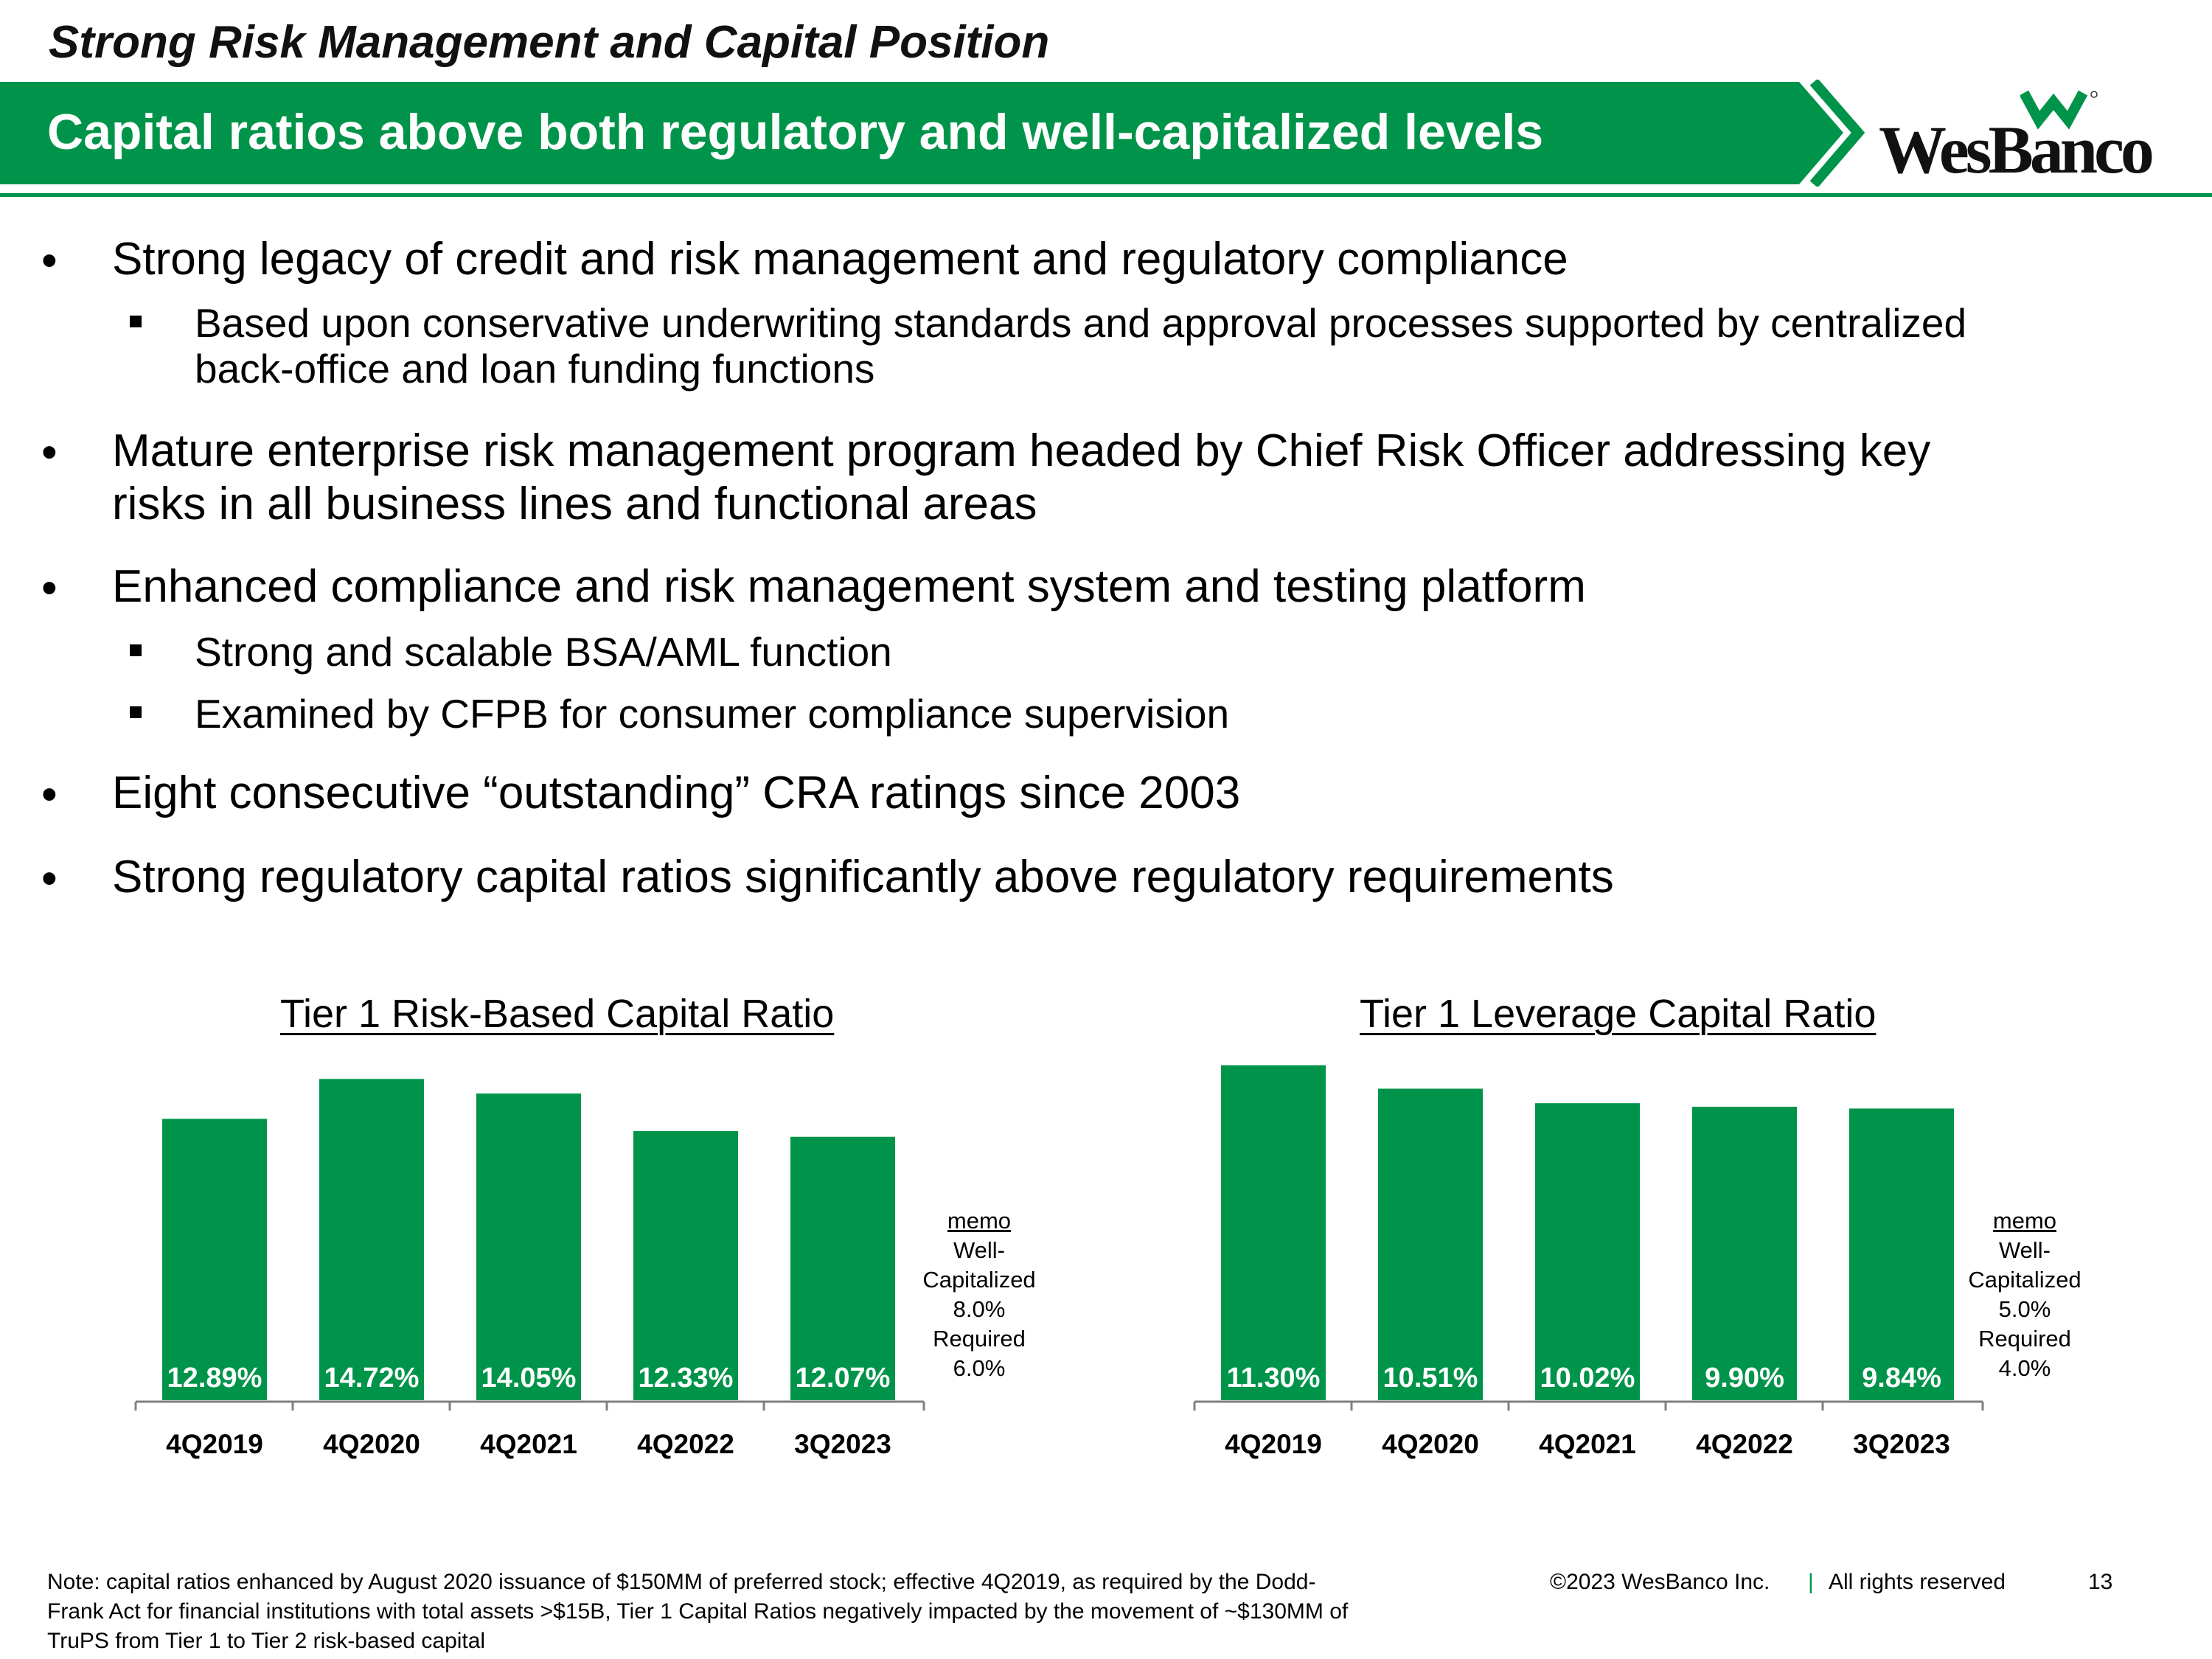 This screenshot has height=1659, width=2212. Describe the element at coordinates (1618, 1014) in the screenshot. I see `chart-title-leverage: Tier 1 Leverage Capital Ratio` at that location.